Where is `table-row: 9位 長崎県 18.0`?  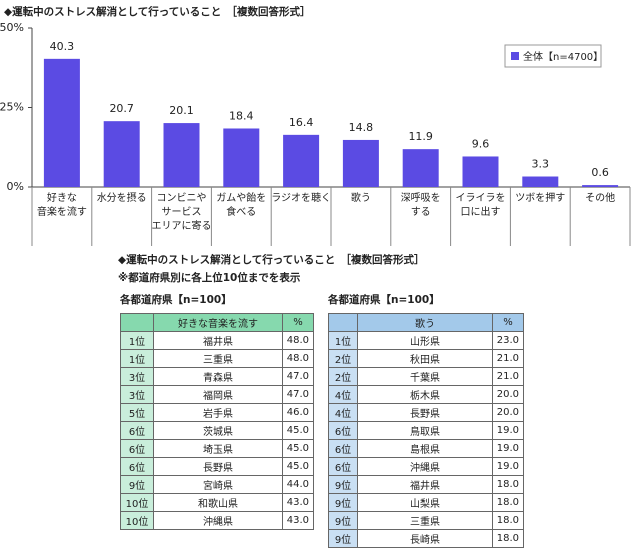
table-row: 9位 長崎県 18.0 is located at coordinates (426, 538).